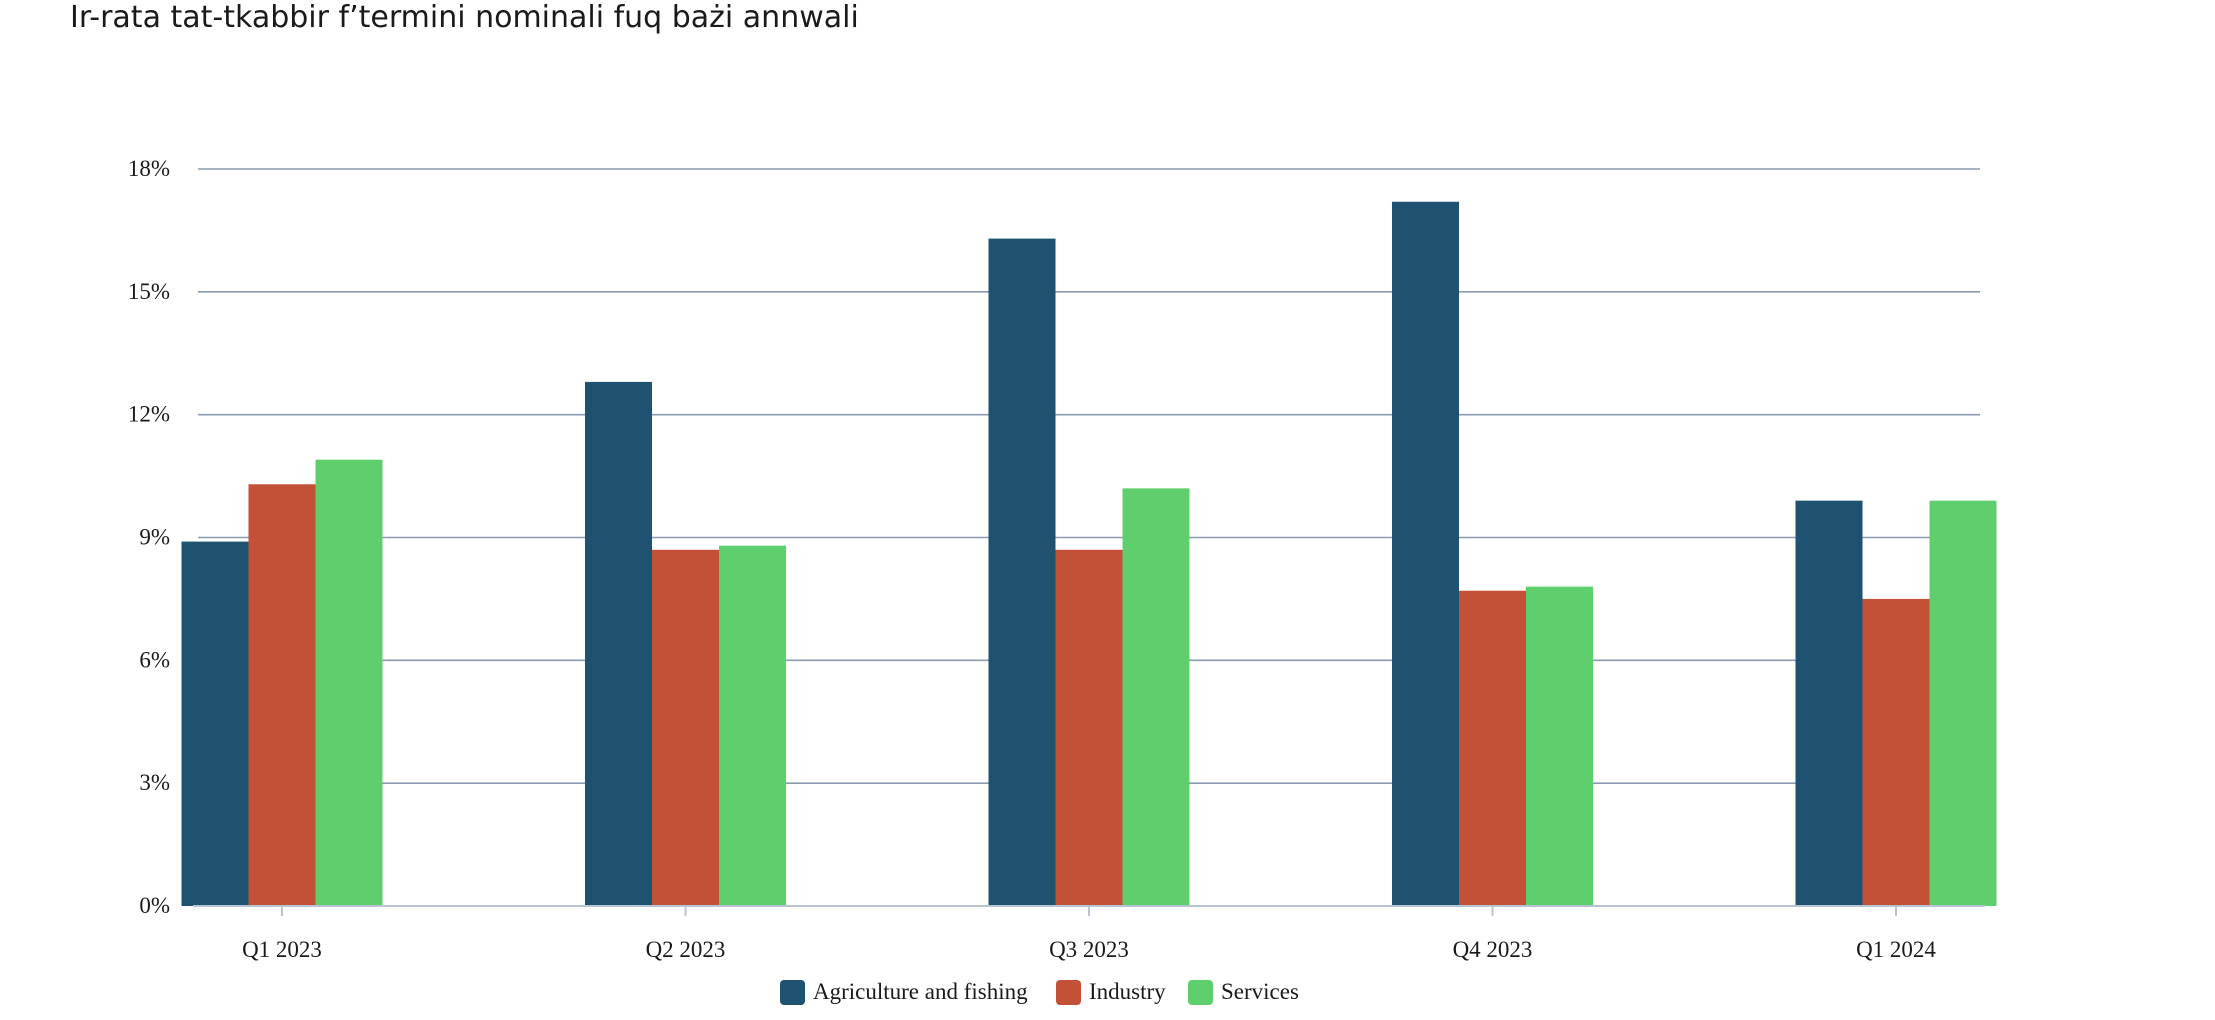  I want to click on x-tick-label: Q3 2023, so click(1089, 949).